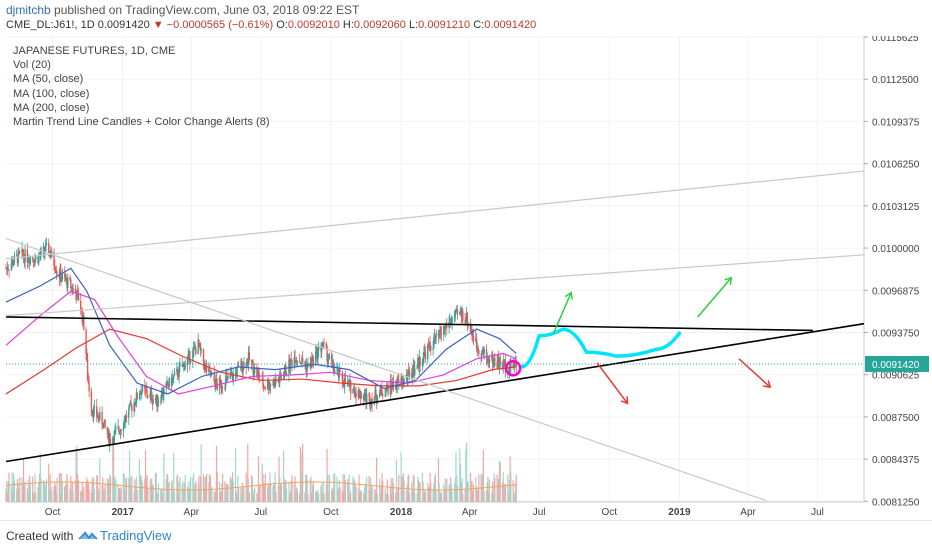  What do you see at coordinates (48, 79) in the screenshot?
I see `legend-item: MA (50, close)` at bounding box center [48, 79].